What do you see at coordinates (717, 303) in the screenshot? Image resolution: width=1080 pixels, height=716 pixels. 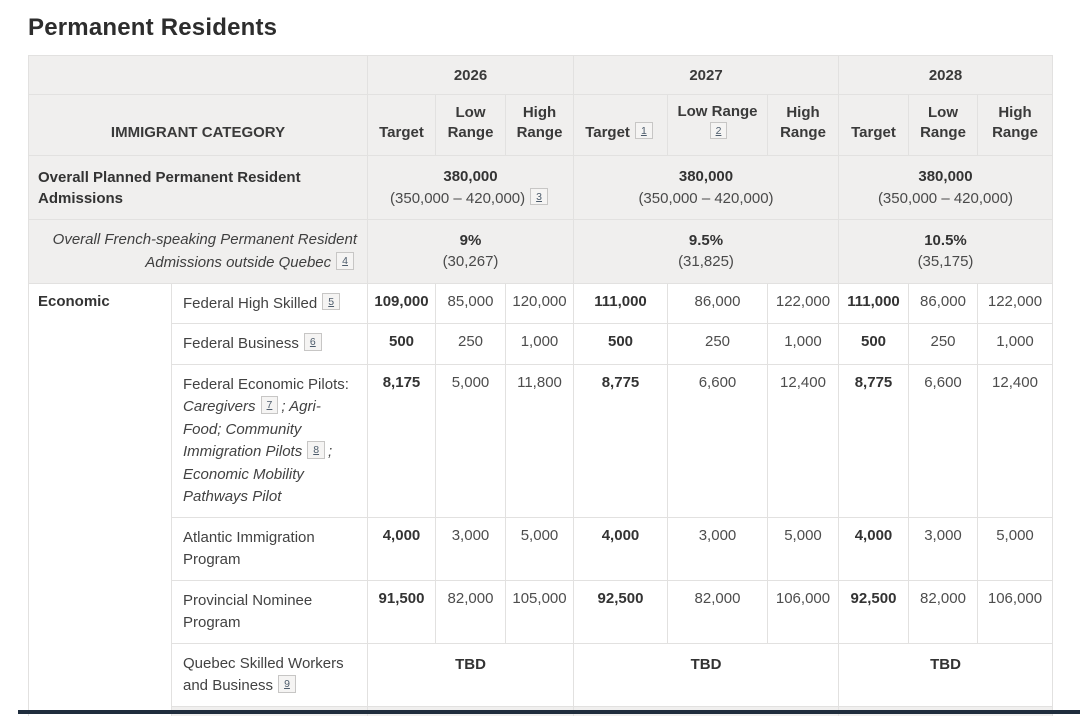 I see `fhs-2027-low: 86,000` at bounding box center [717, 303].